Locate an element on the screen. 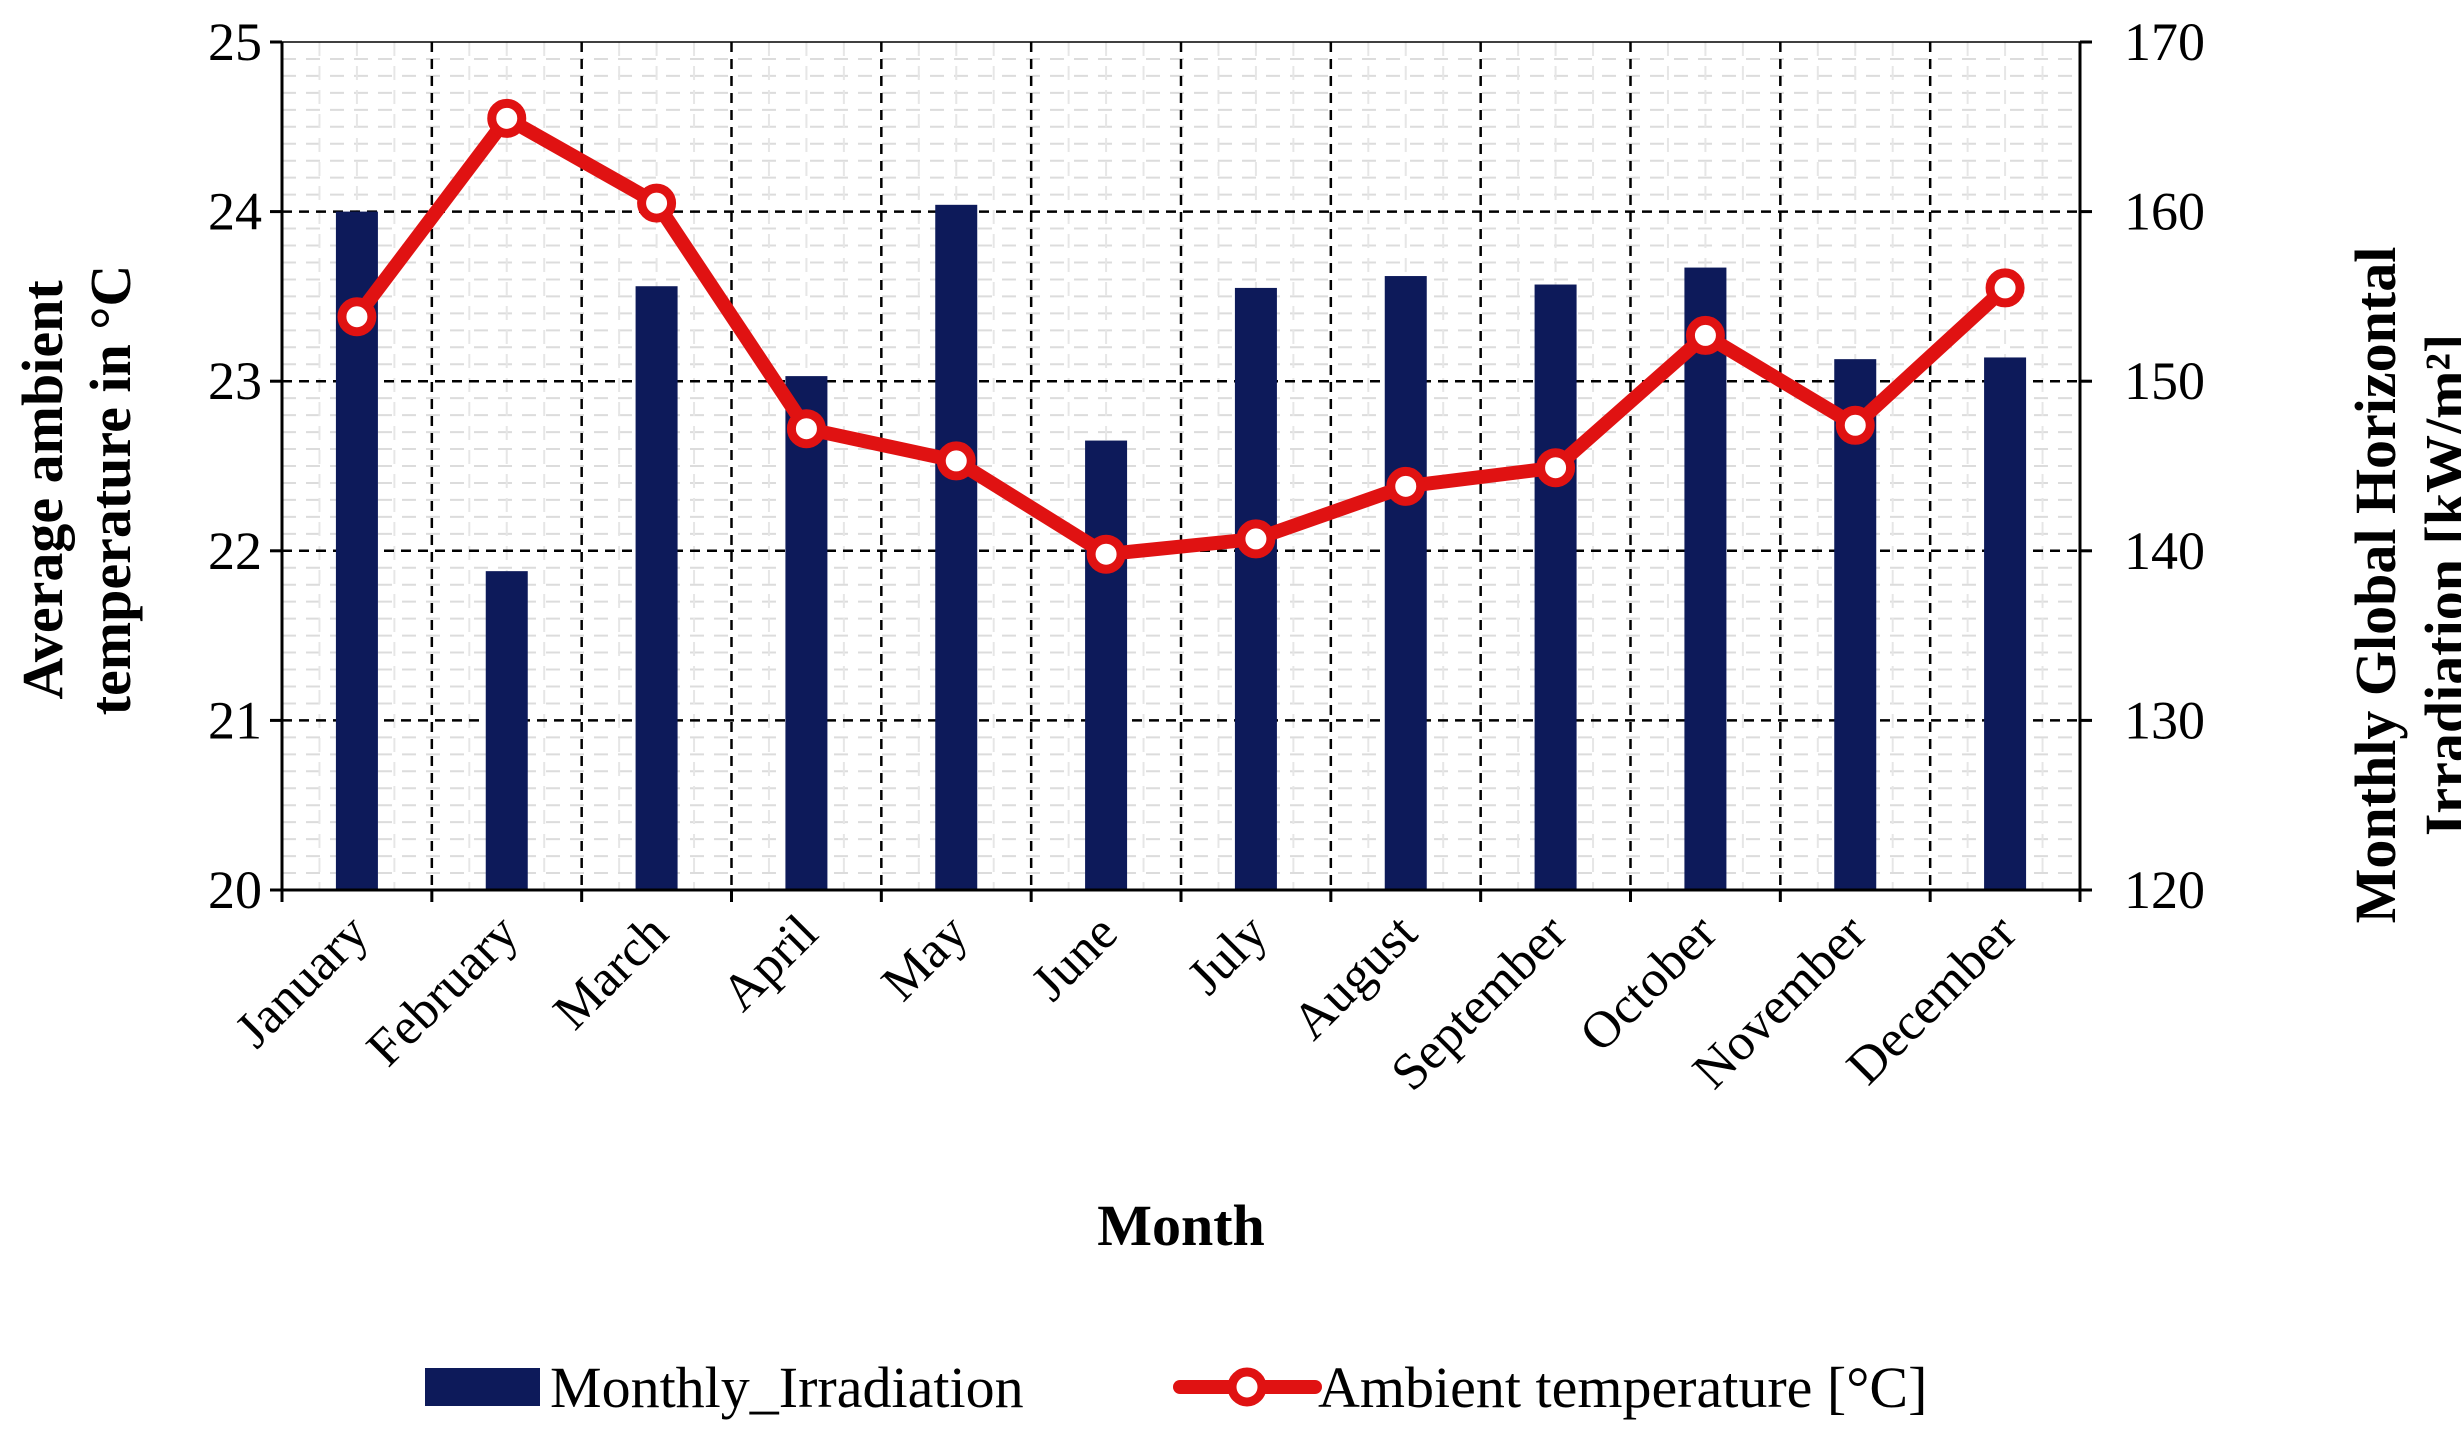  right-tick-label: 150 is located at coordinates (2164, 381).